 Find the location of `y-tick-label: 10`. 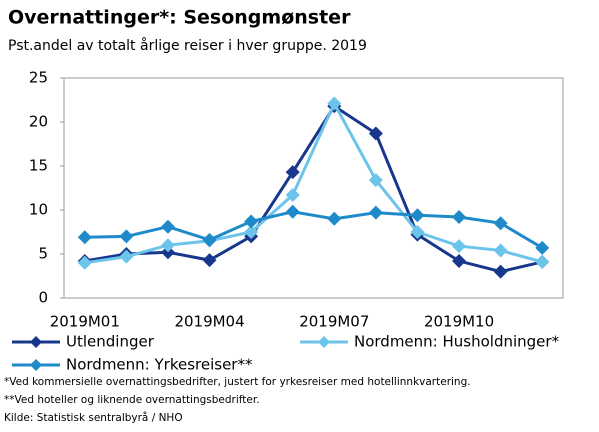

y-tick-label: 10 is located at coordinates (38, 210).